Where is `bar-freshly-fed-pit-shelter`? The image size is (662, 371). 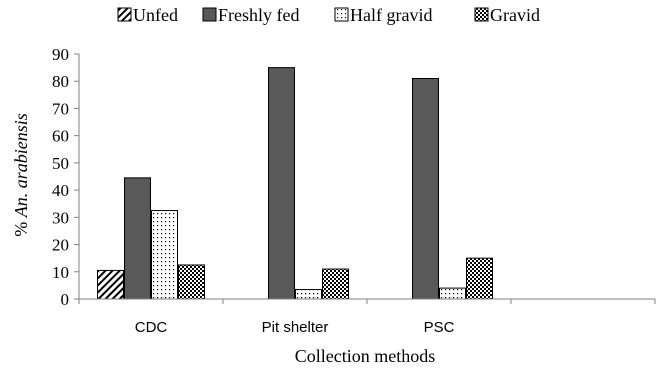 bar-freshly-fed-pit-shelter is located at coordinates (281, 183).